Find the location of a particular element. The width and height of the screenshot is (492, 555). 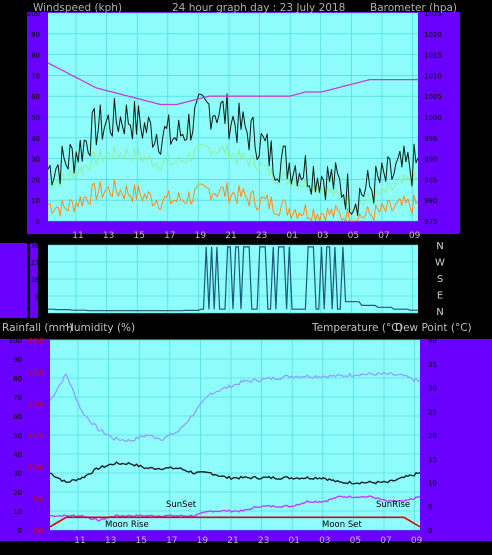

wind-tick-label: 70 is located at coordinates (35, 76).